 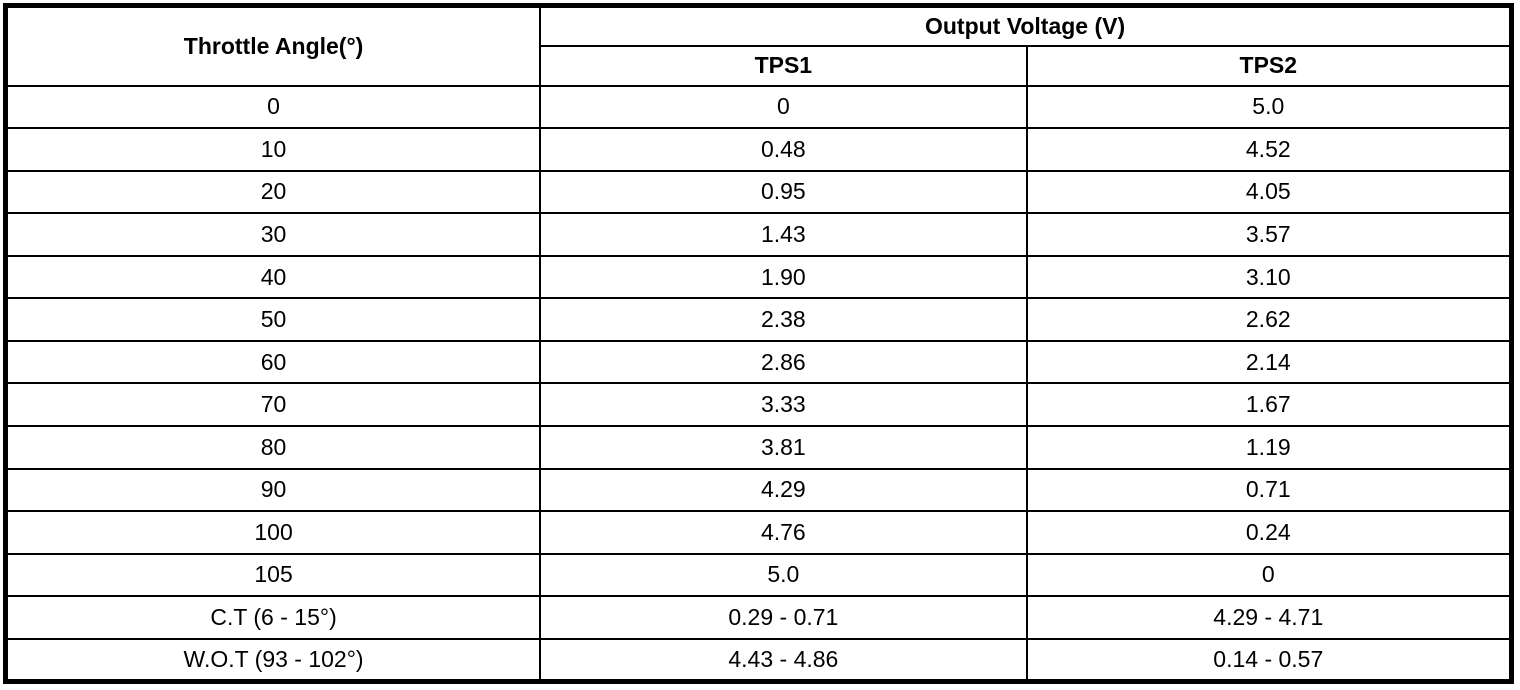 I want to click on tps1-value-cell: 0.95, so click(x=783, y=192).